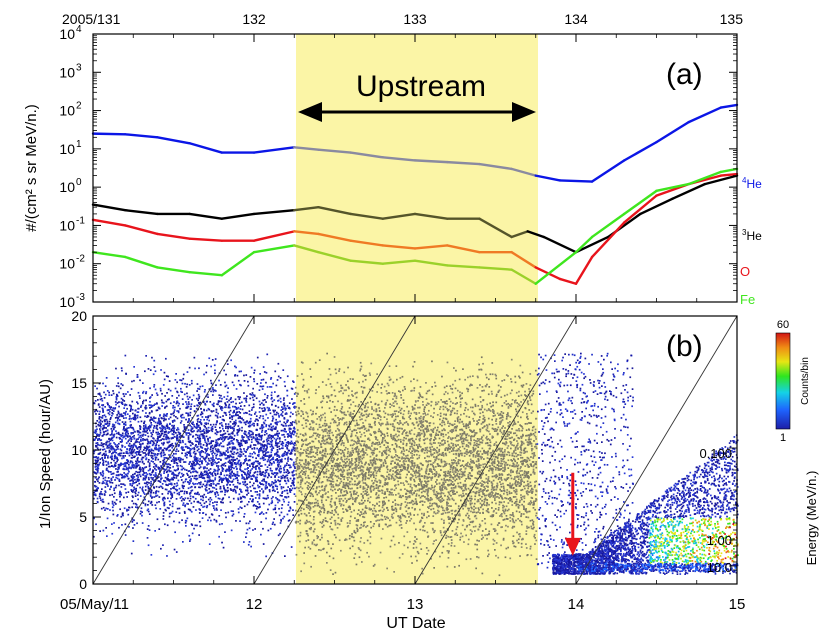 The image size is (830, 637). What do you see at coordinates (421, 86) in the screenshot?
I see `upstream-label: Upstream` at bounding box center [421, 86].